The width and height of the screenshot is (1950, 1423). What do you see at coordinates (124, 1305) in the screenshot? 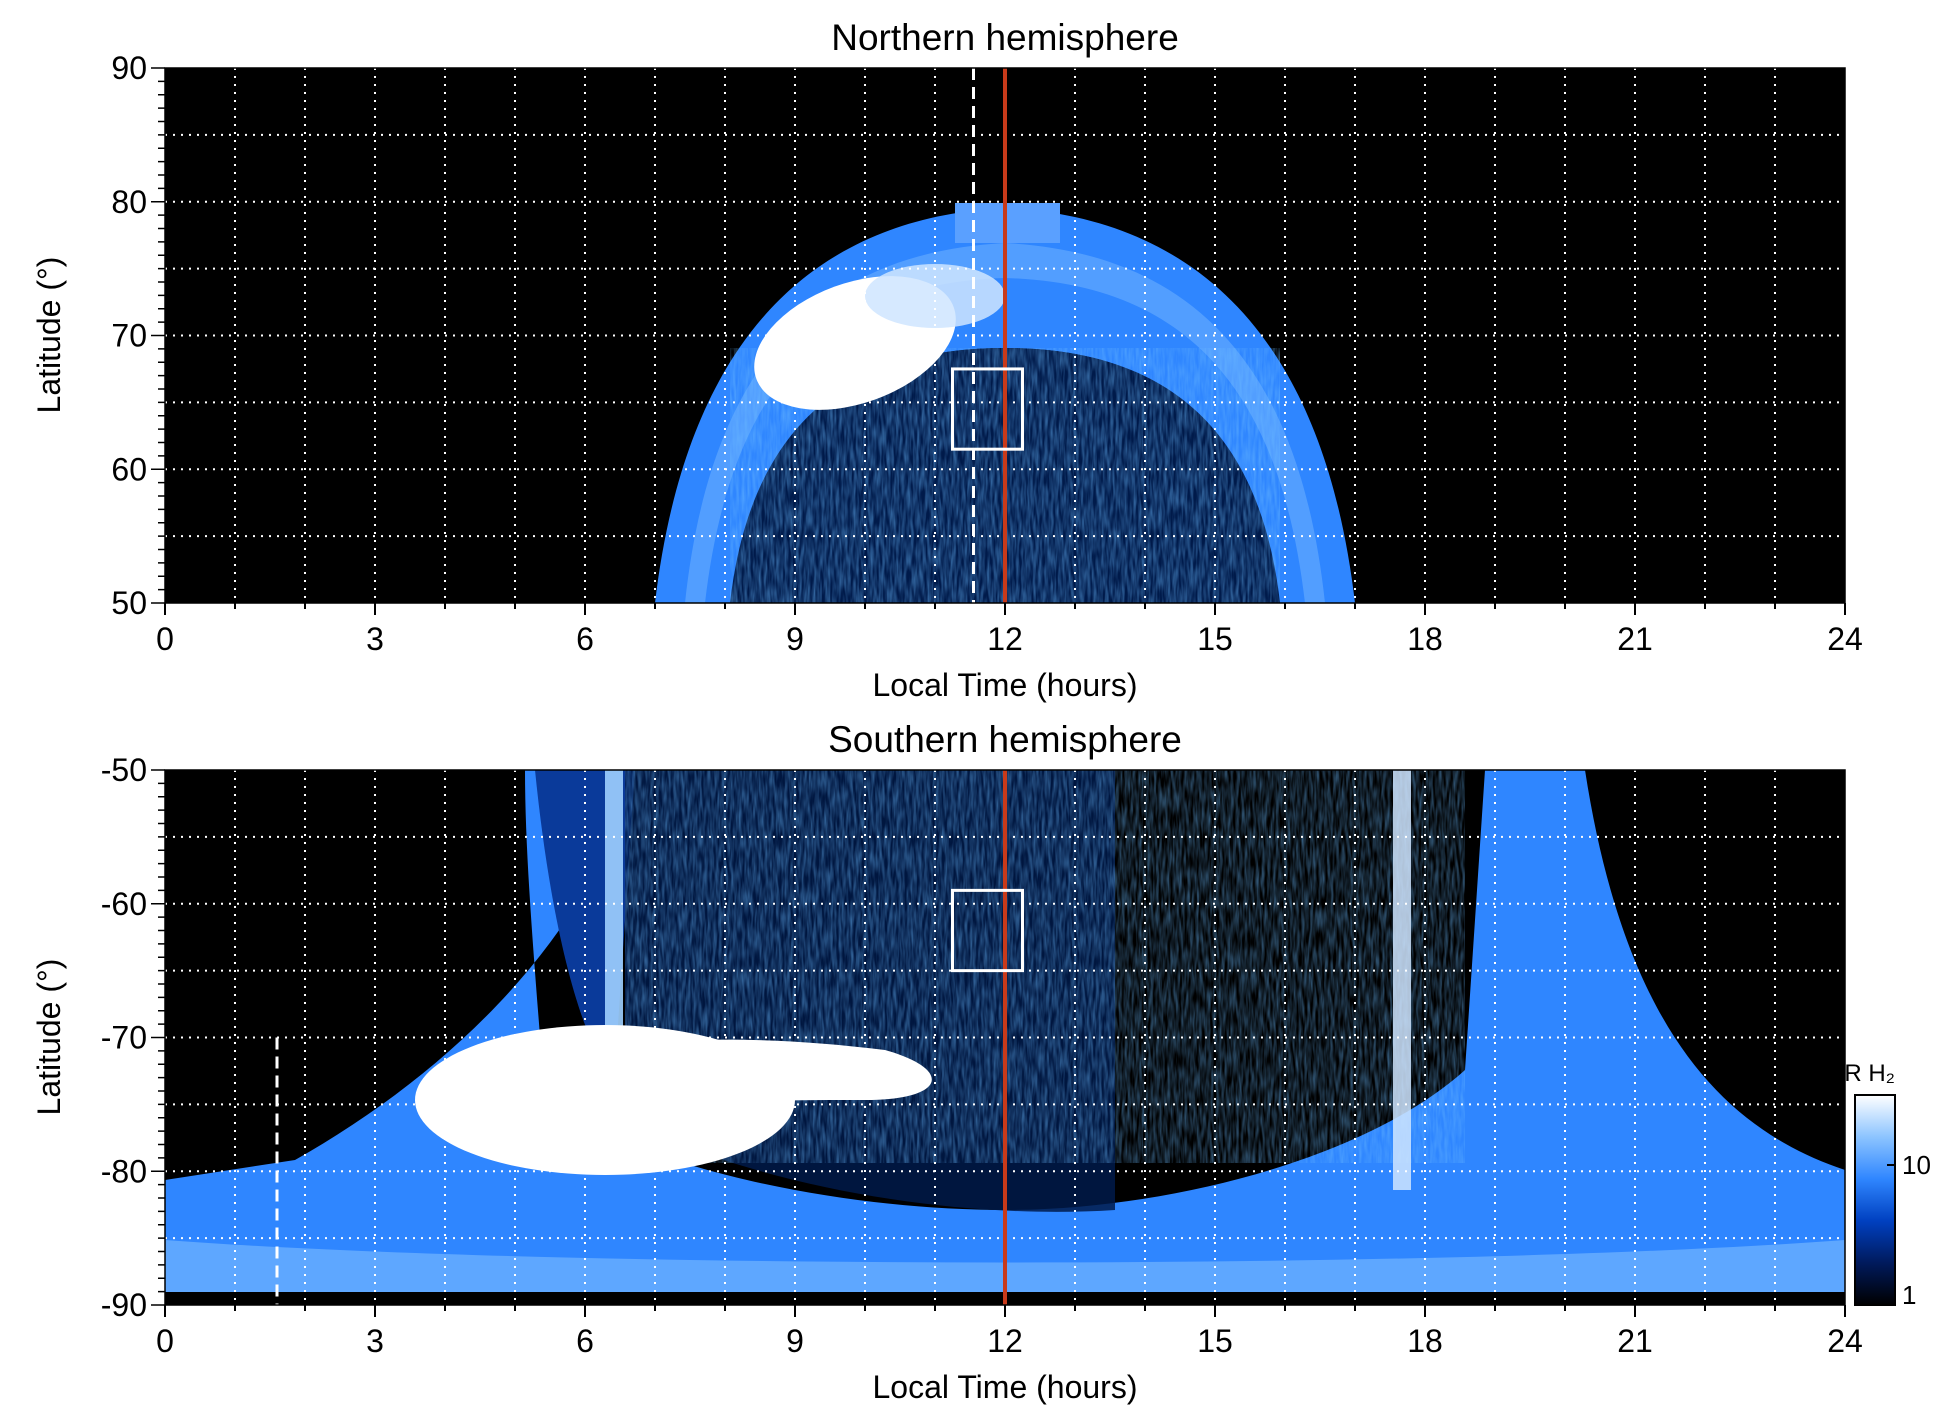
I see `southern-y-tick-label: -90` at bounding box center [124, 1305].